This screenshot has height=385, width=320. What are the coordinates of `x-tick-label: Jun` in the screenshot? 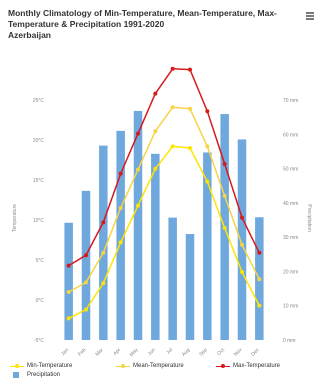 It's located at (152, 352).